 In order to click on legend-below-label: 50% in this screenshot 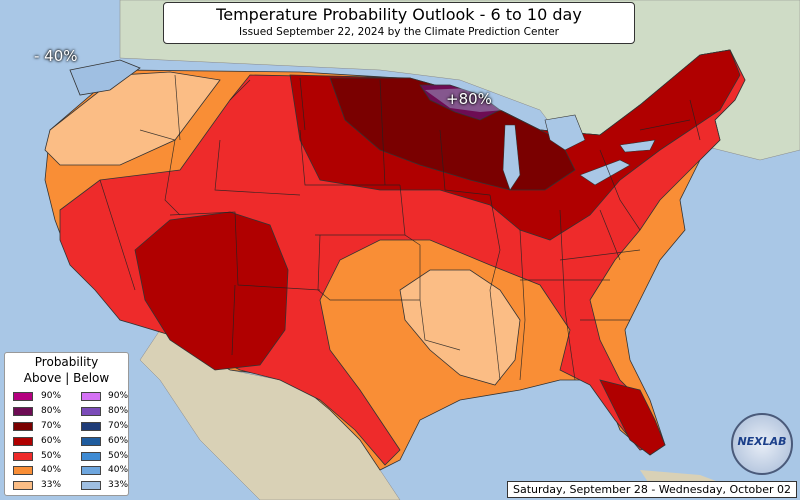, I will do `click(118, 455)`.